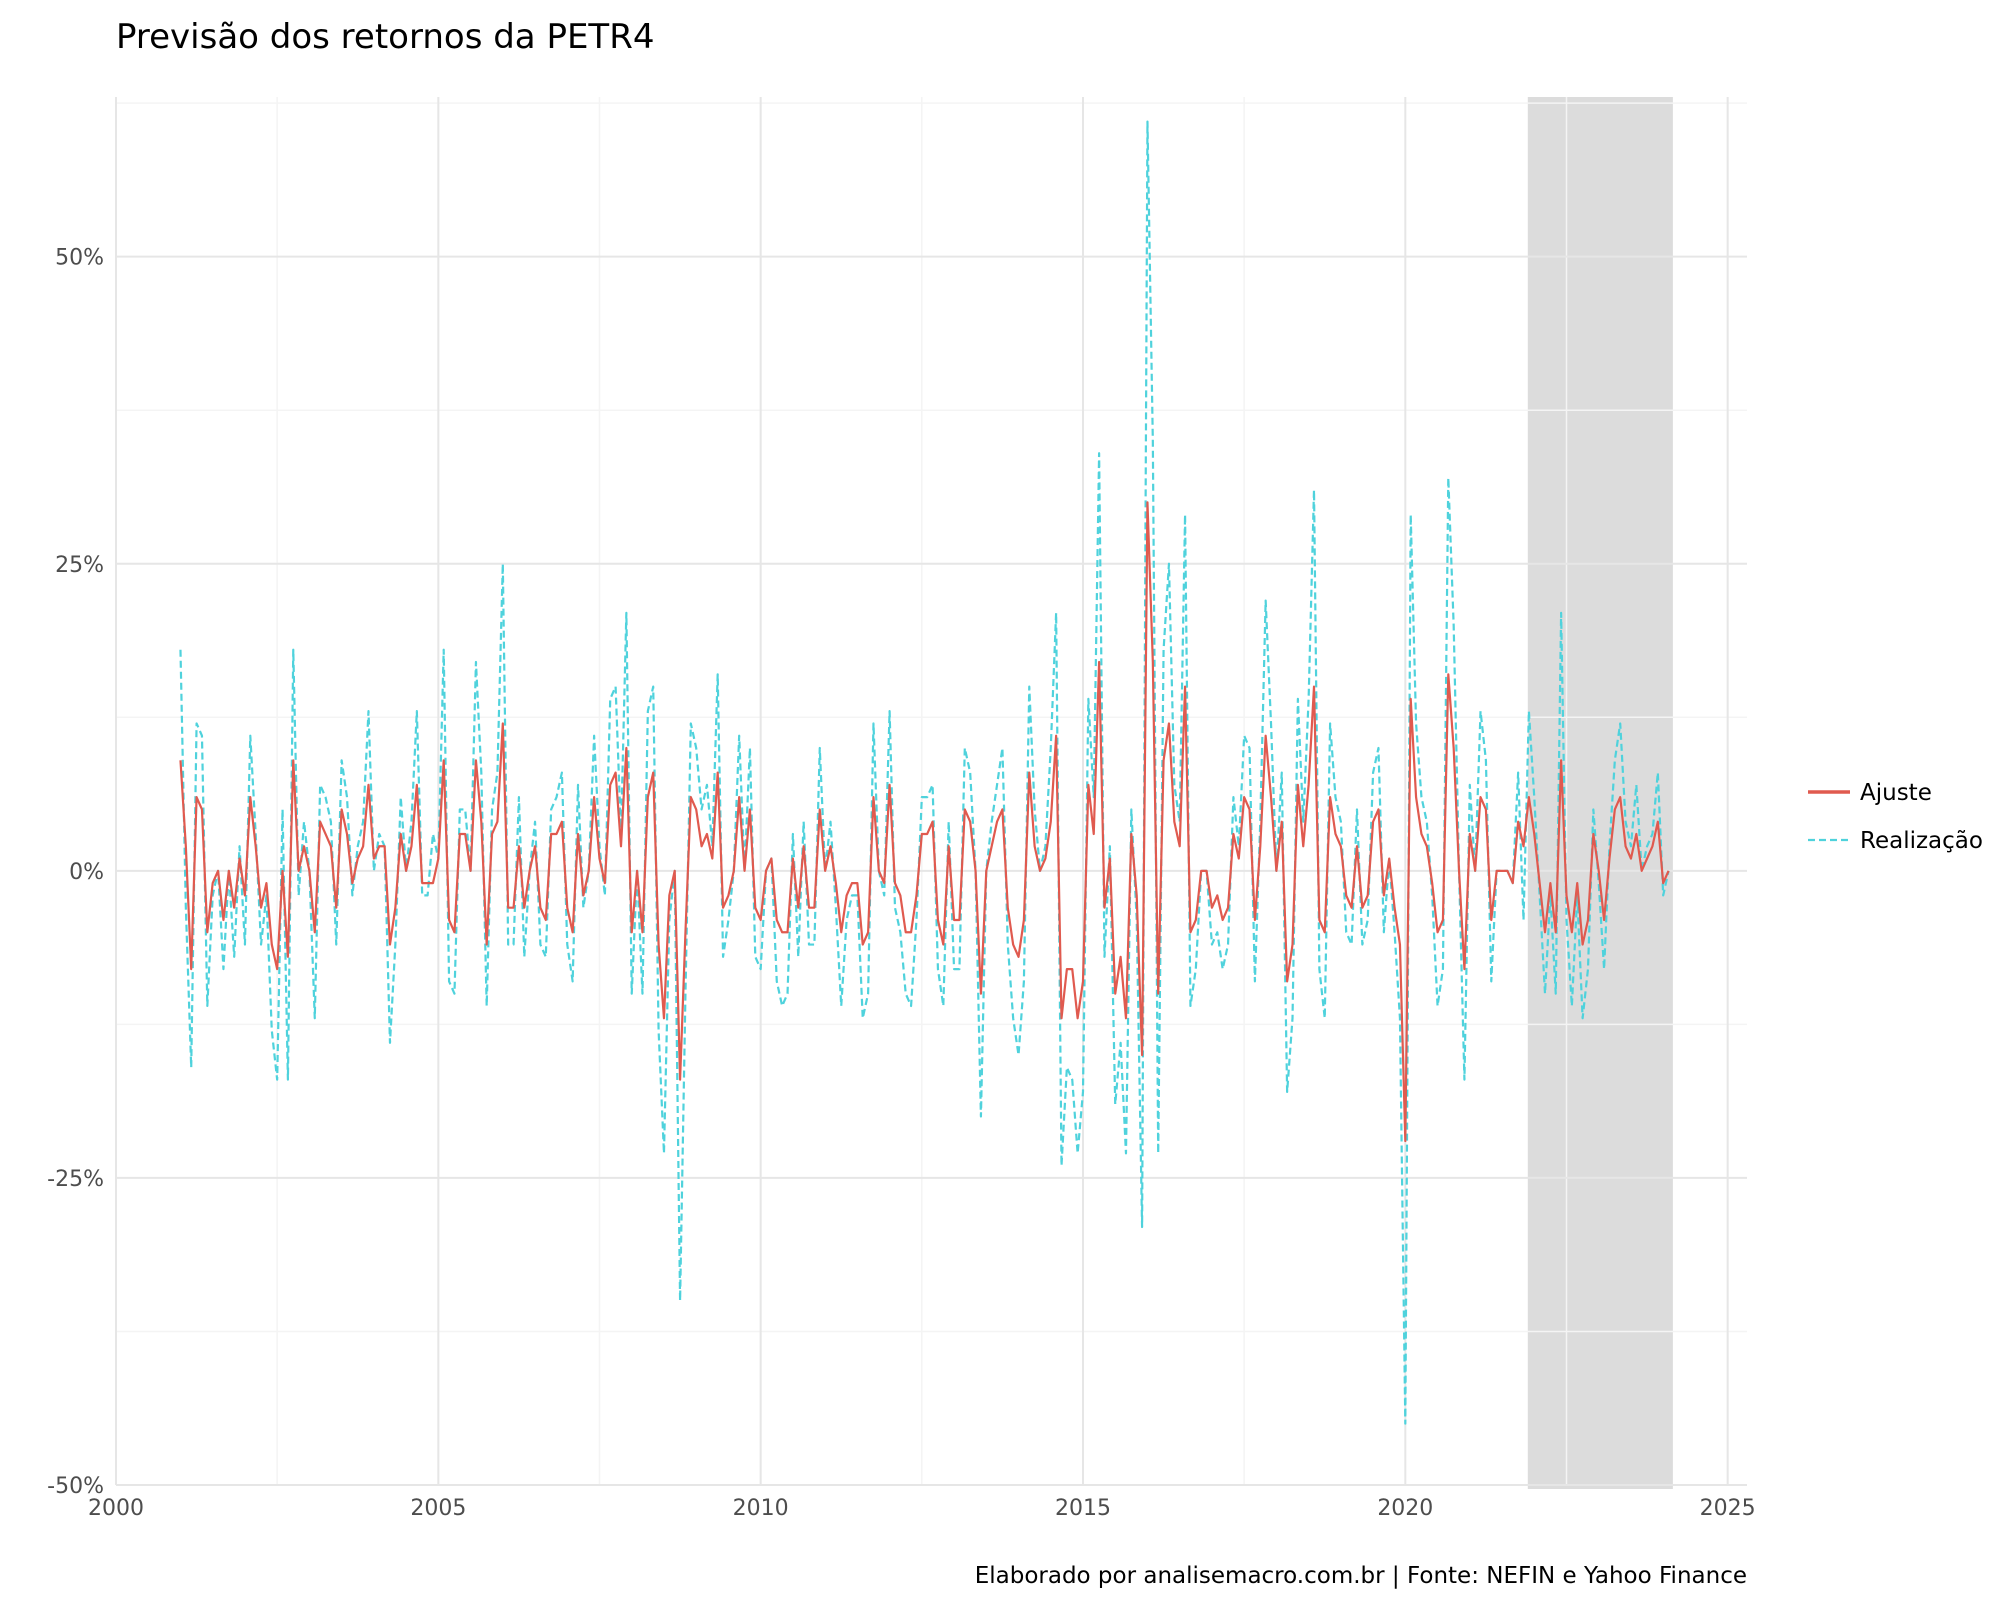 This screenshot has height=1600, width=2000. What do you see at coordinates (75, 1179) in the screenshot?
I see `y-tick-label: -25%` at bounding box center [75, 1179].